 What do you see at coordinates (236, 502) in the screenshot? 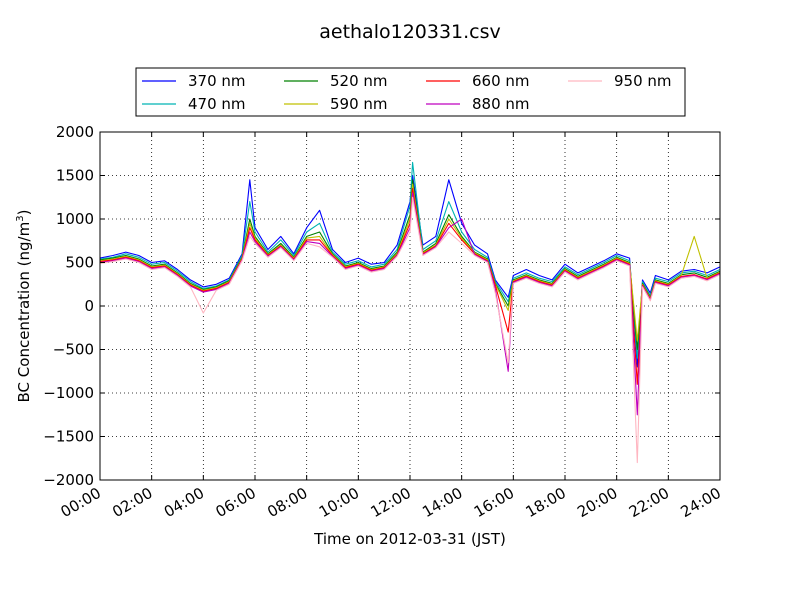
I see `x-tick-label: 06:00` at bounding box center [236, 502].